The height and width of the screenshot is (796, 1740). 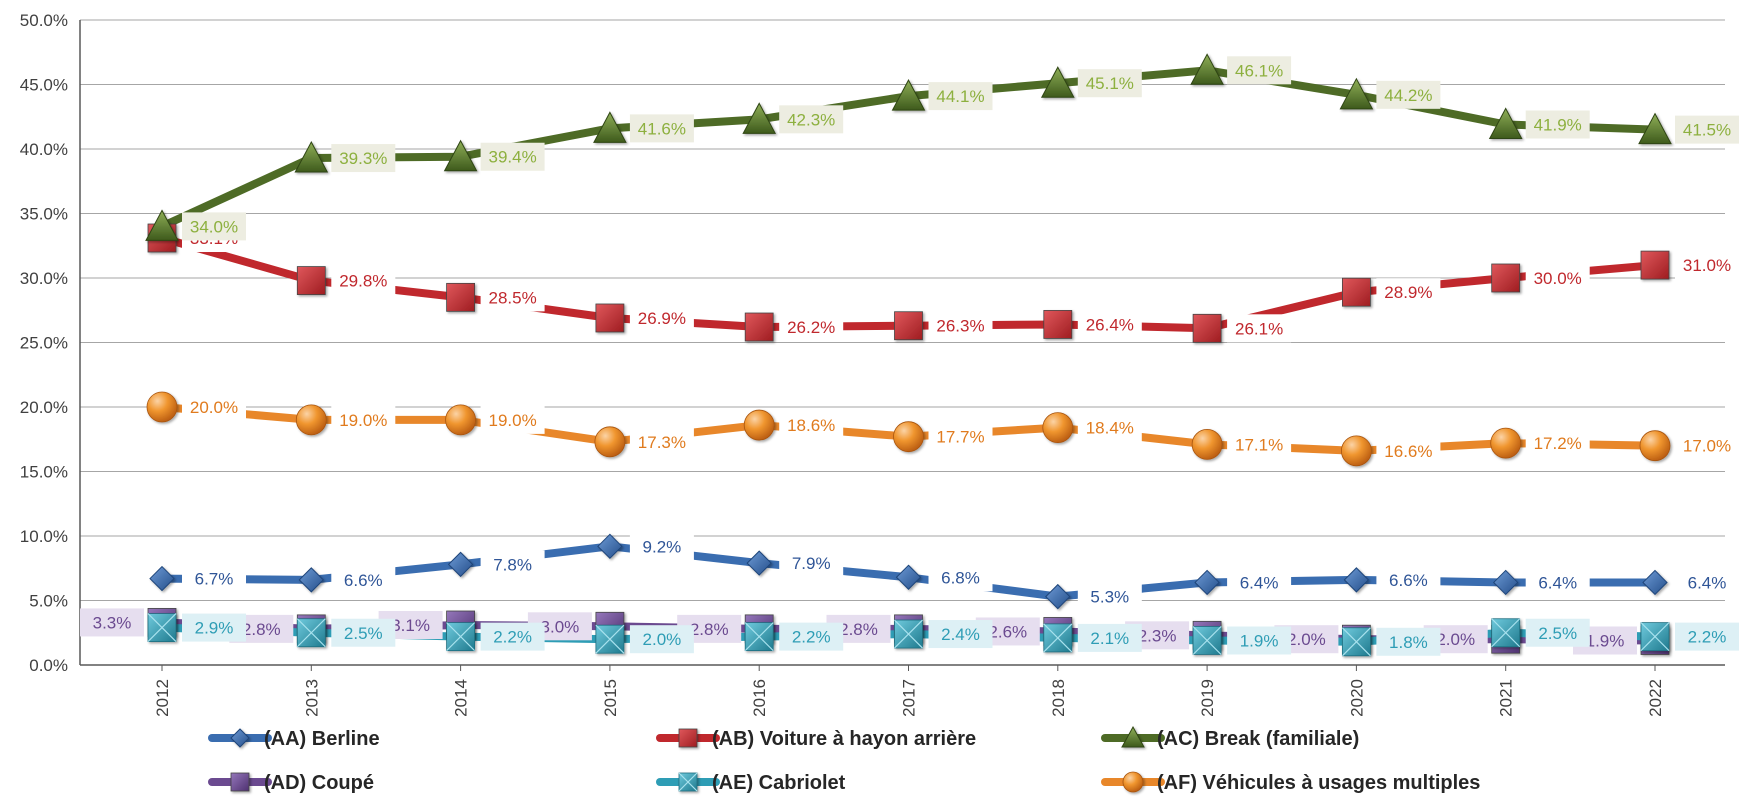 What do you see at coordinates (48, 601) in the screenshot?
I see `y-tick-label: 5.0%` at bounding box center [48, 601].